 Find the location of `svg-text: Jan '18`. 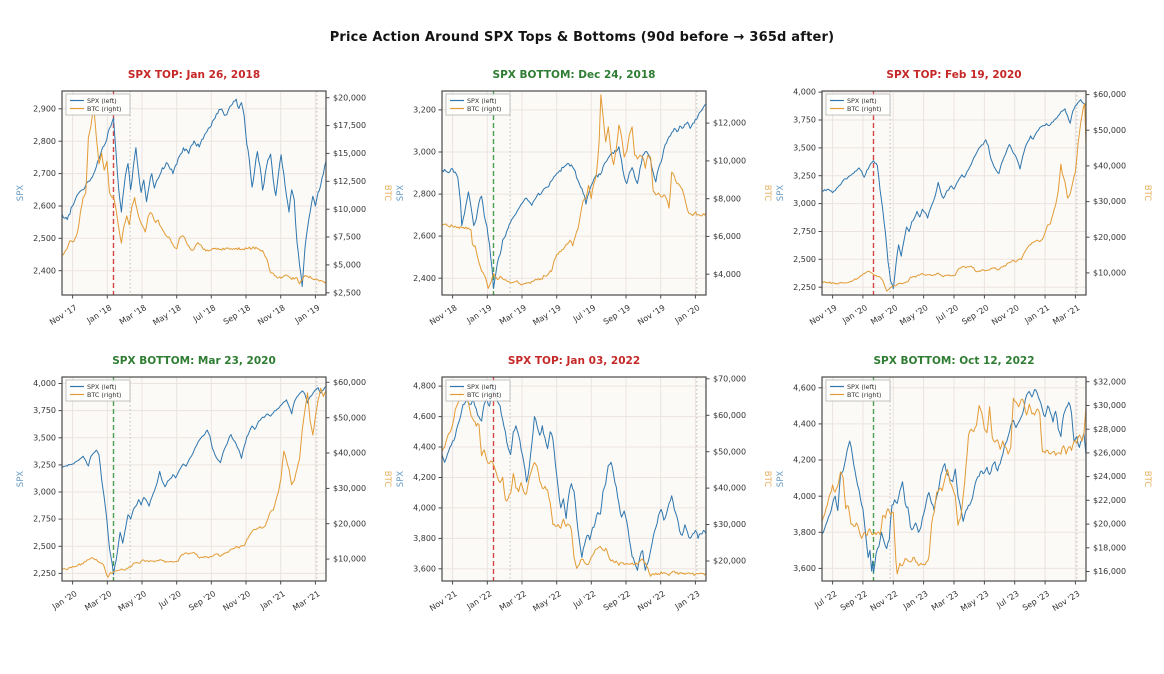

svg-text: Jan '18 is located at coordinates (99, 314).